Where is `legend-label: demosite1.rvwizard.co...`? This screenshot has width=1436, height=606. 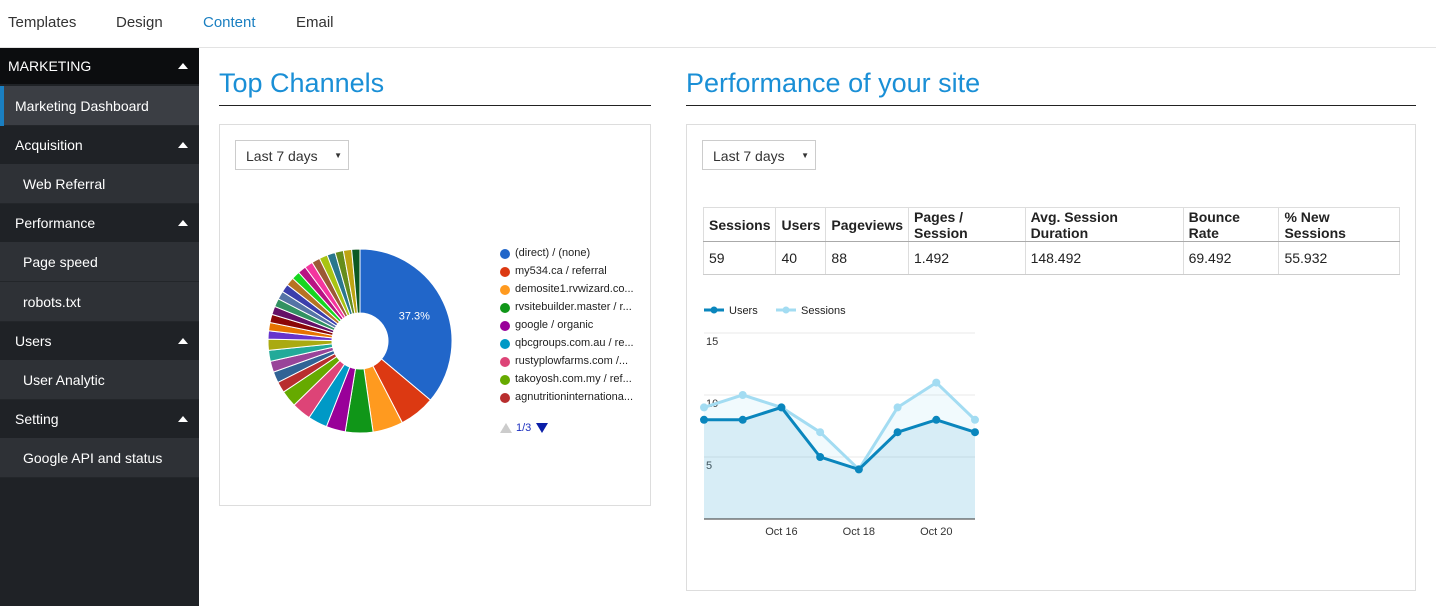
legend-label: demosite1.rvwizard.co... is located at coordinates (574, 289).